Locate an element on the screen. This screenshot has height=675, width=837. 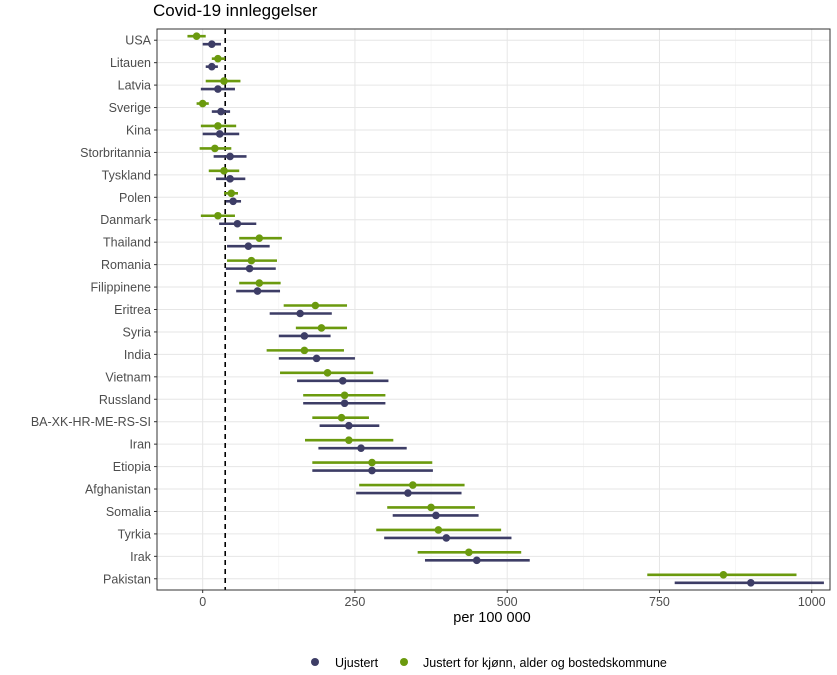
y-tick-label: USA is located at coordinates (138, 41).